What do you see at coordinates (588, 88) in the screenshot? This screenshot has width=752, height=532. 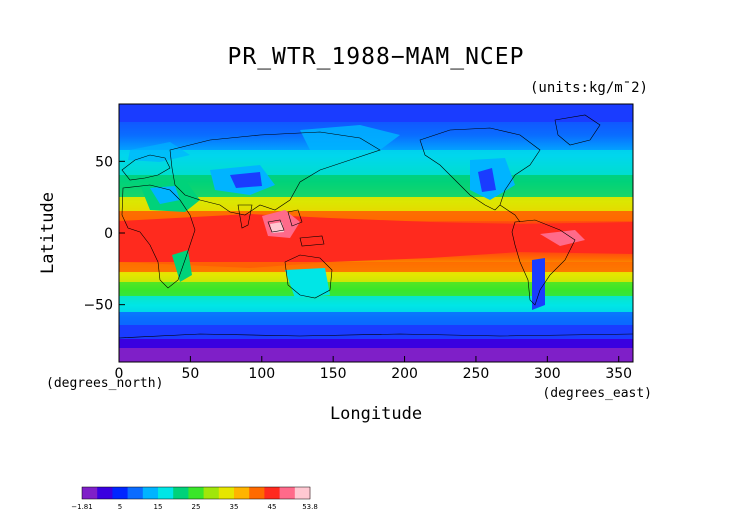 I see `units-label: (units:kg/m¯2)` at bounding box center [588, 88].